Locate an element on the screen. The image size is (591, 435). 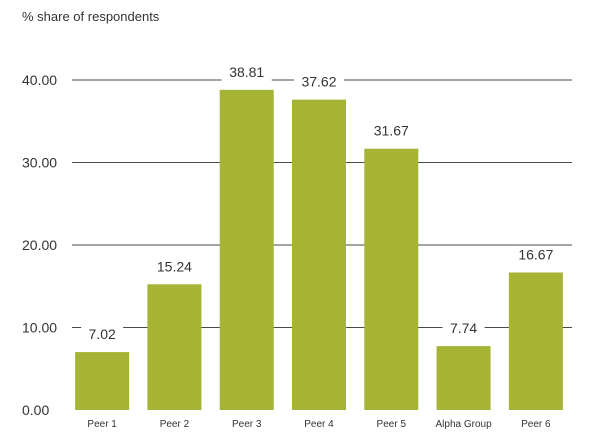
y-axis-ticks: 0.00 10.00 20.00 30.00 40.00 is located at coordinates (39, 245).